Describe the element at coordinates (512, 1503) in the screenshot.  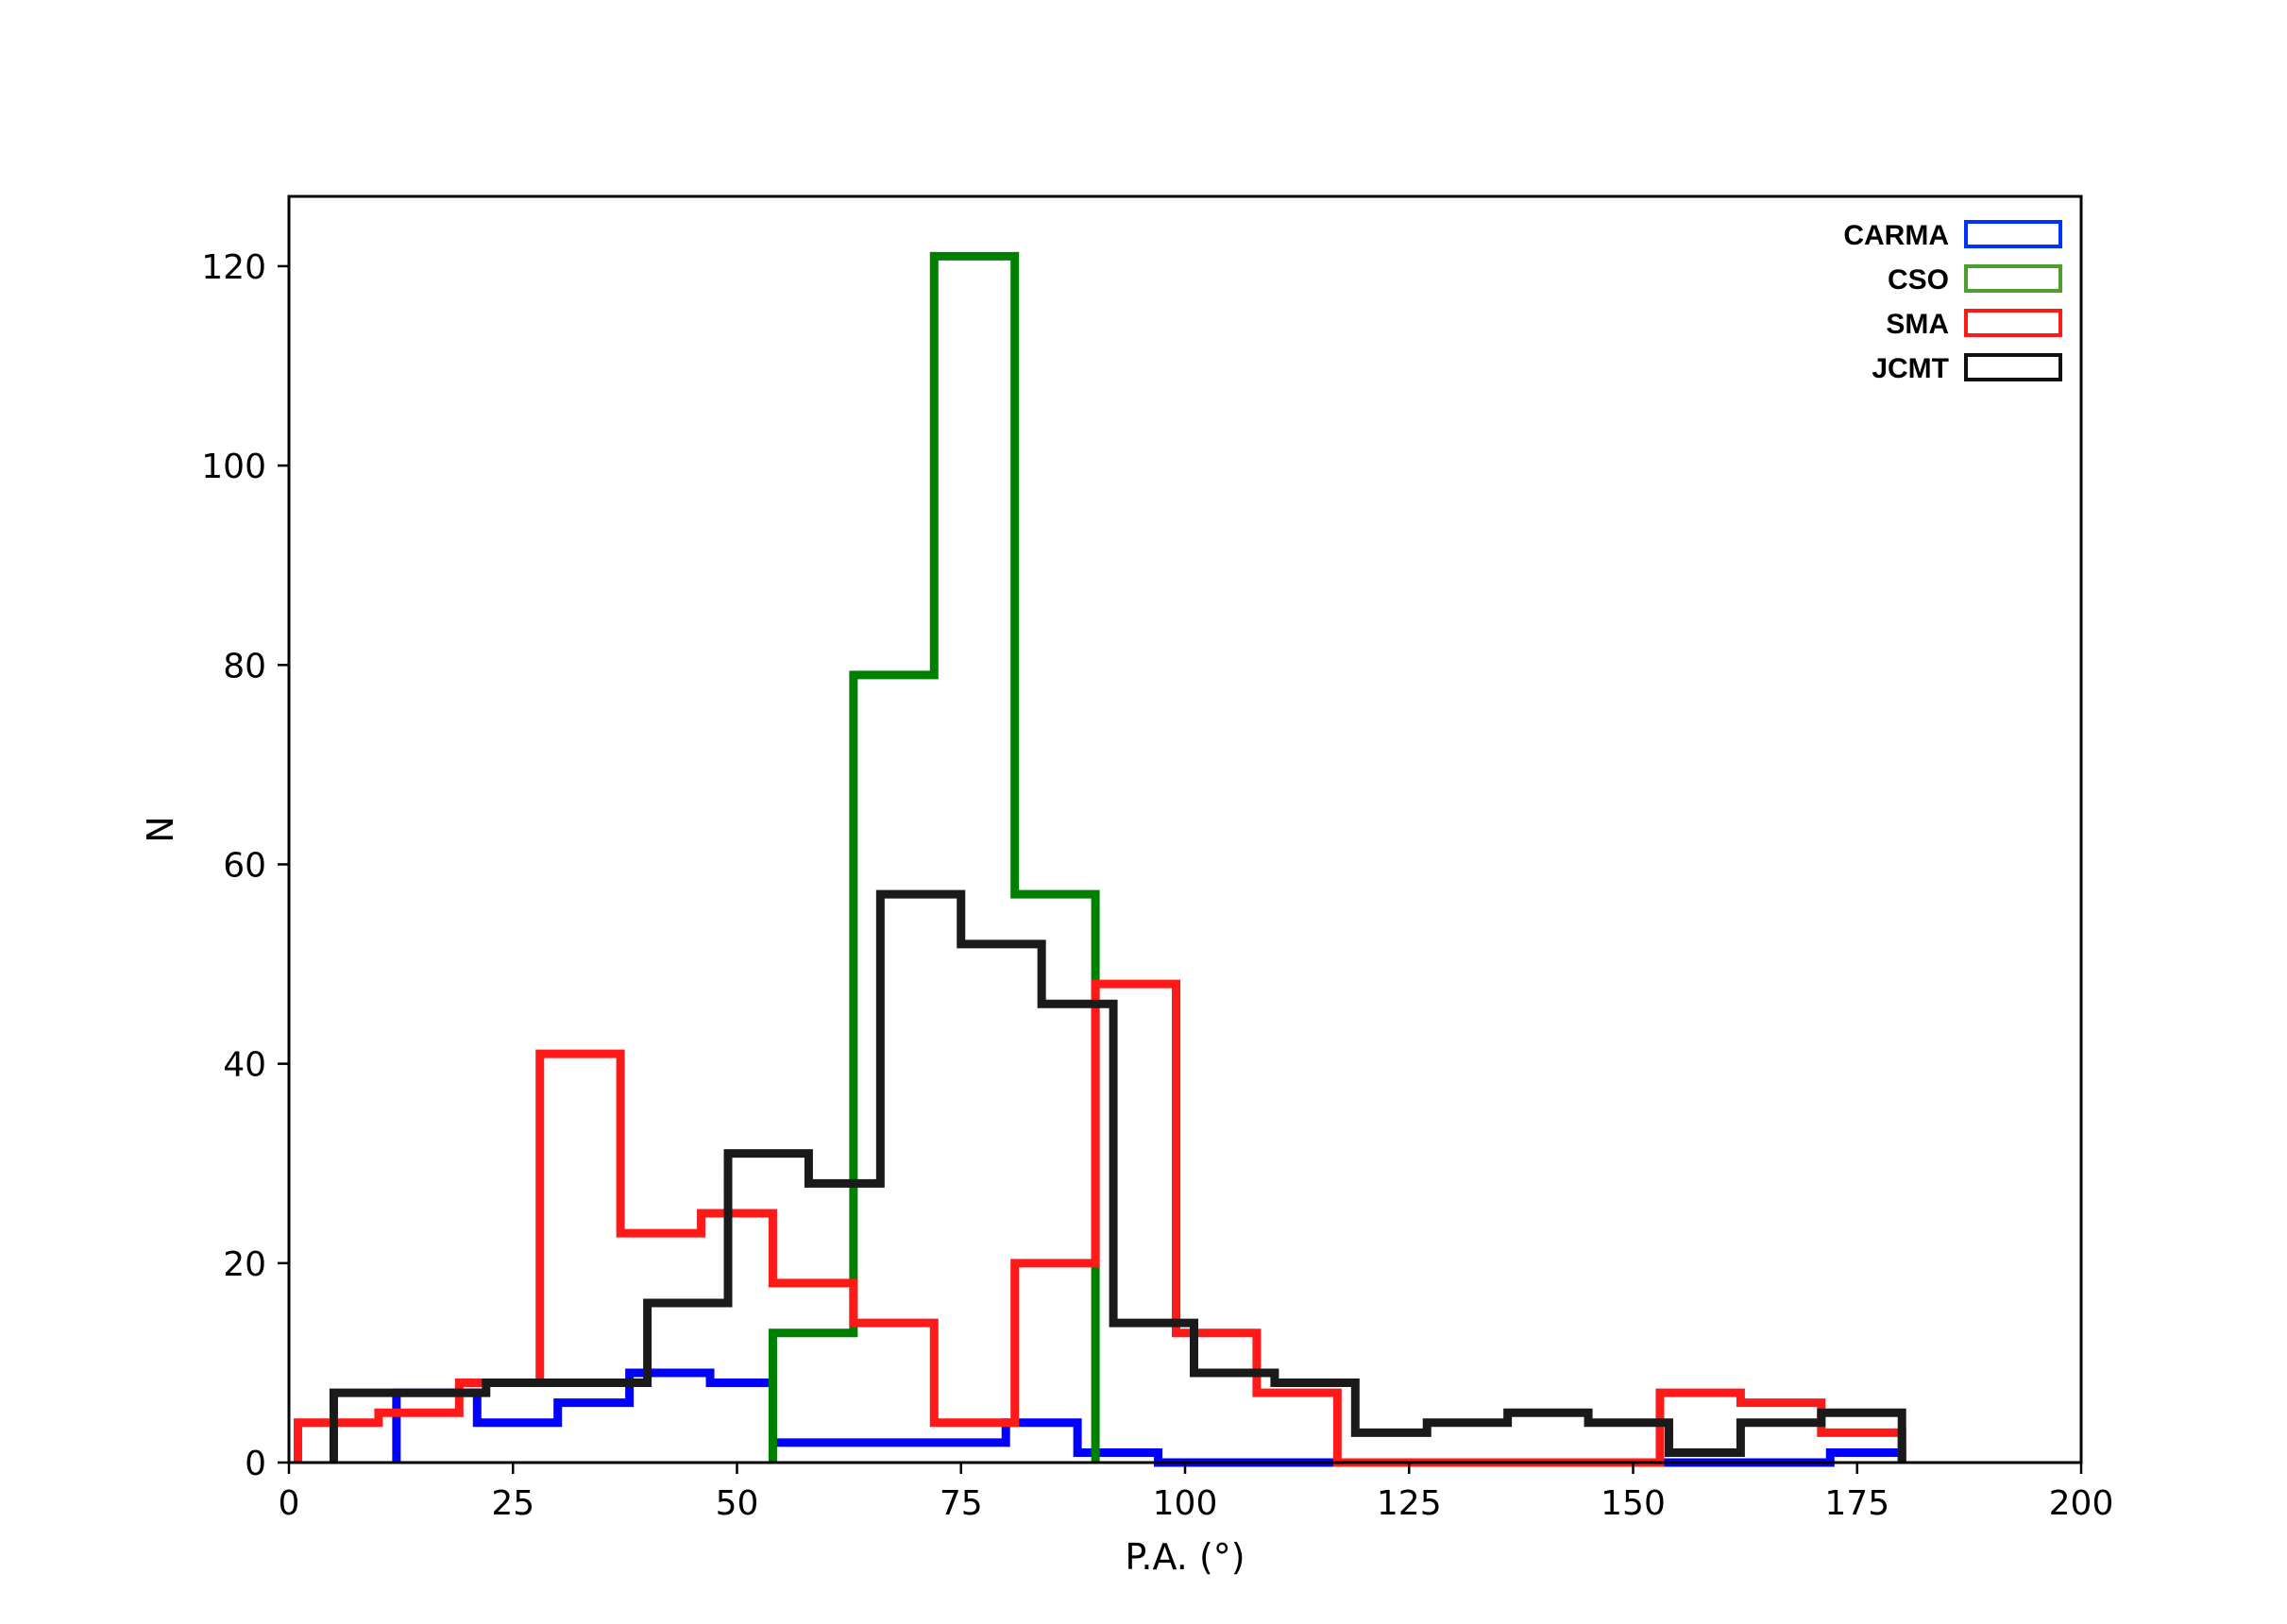
I see `x-tick-label: 25` at that location.